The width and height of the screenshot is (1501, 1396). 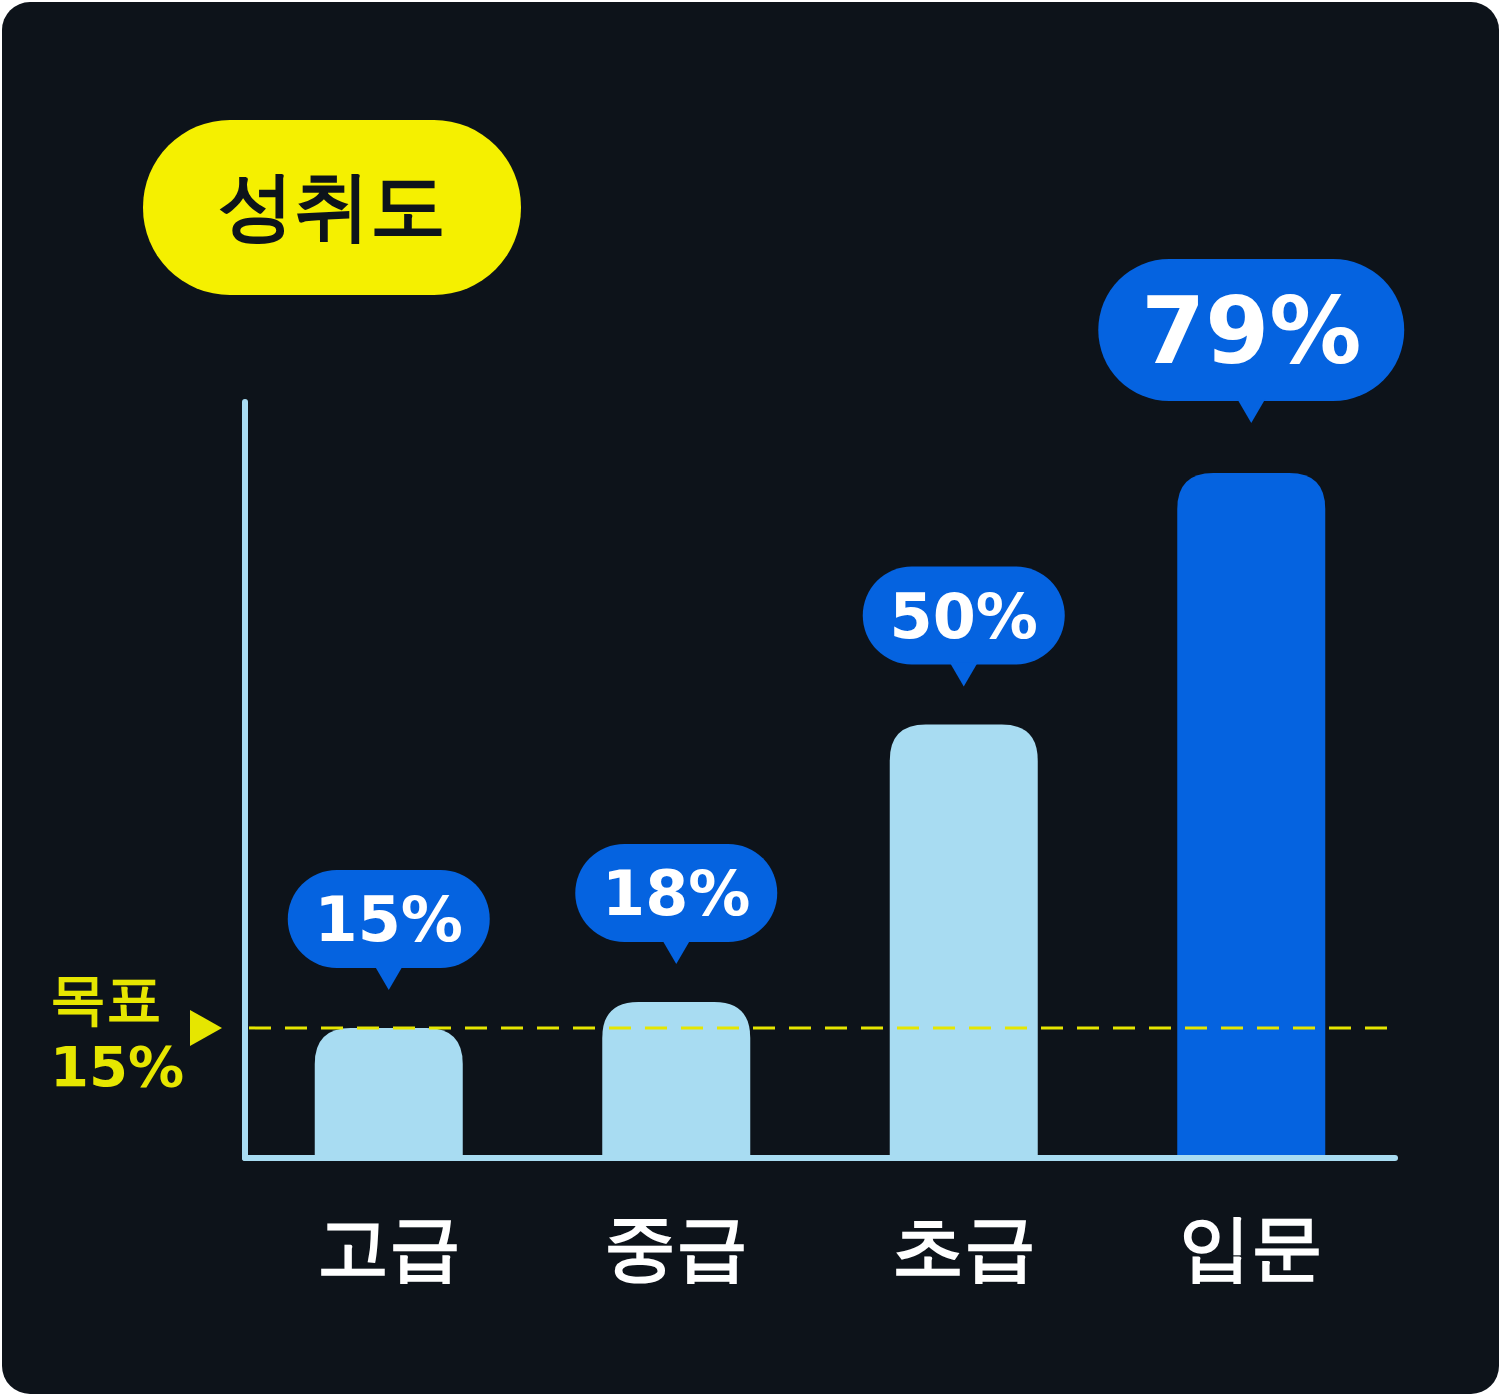 What do you see at coordinates (963, 1247) in the screenshot?
I see `x-tick-label: 초급` at bounding box center [963, 1247].